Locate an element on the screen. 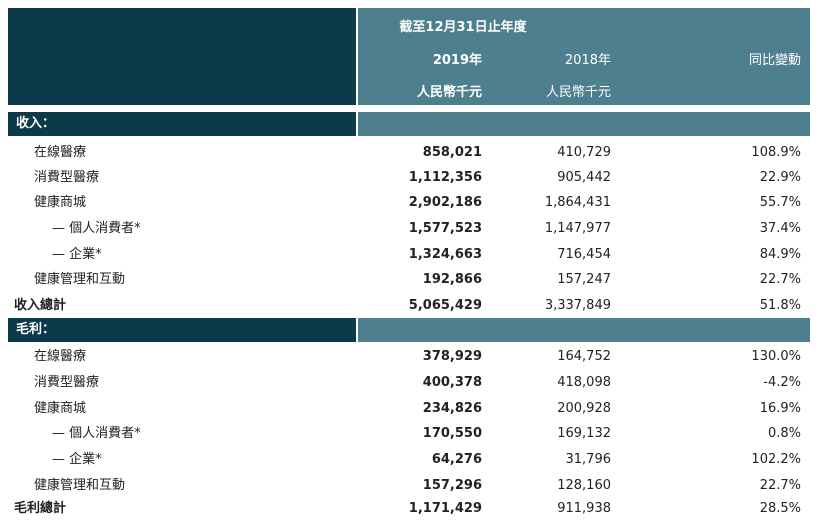 The image size is (820, 521). period-heading: 截至12月31日止年度 is located at coordinates (463, 27).